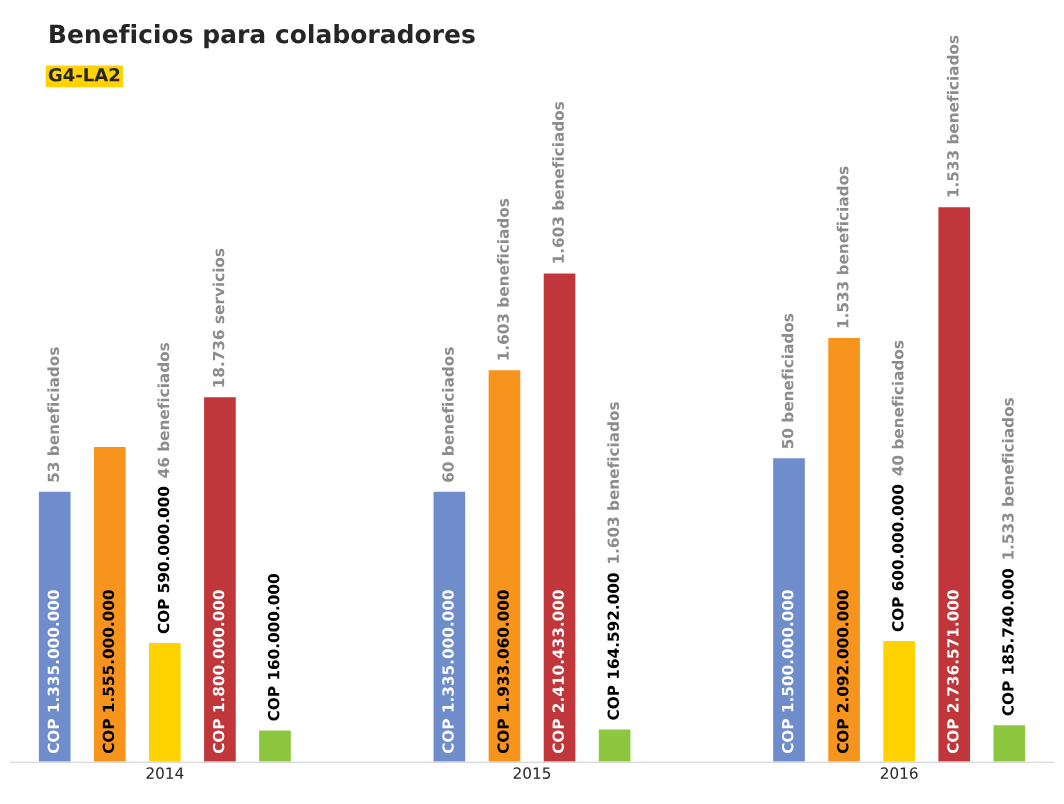  I want to click on data-label: COP 1.500.000.000, so click(787, 672).